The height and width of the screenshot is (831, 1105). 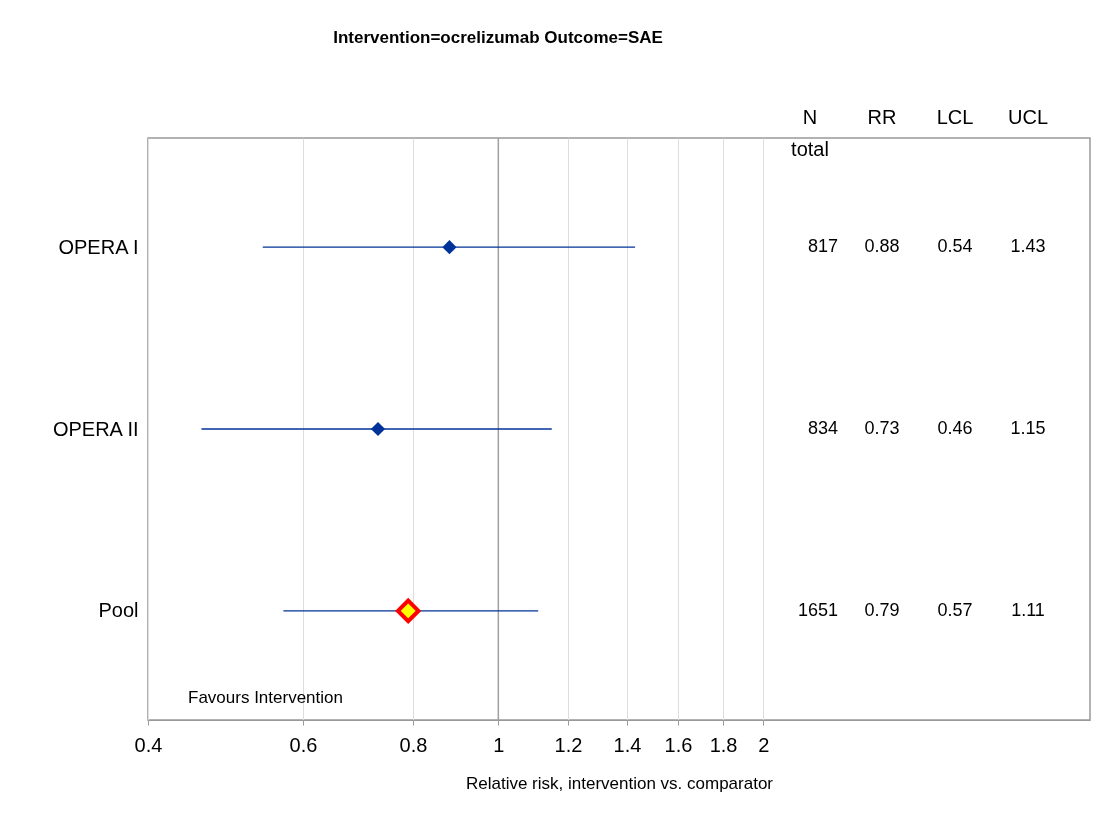 I want to click on annotation: Favours Intervention, so click(x=265, y=697).